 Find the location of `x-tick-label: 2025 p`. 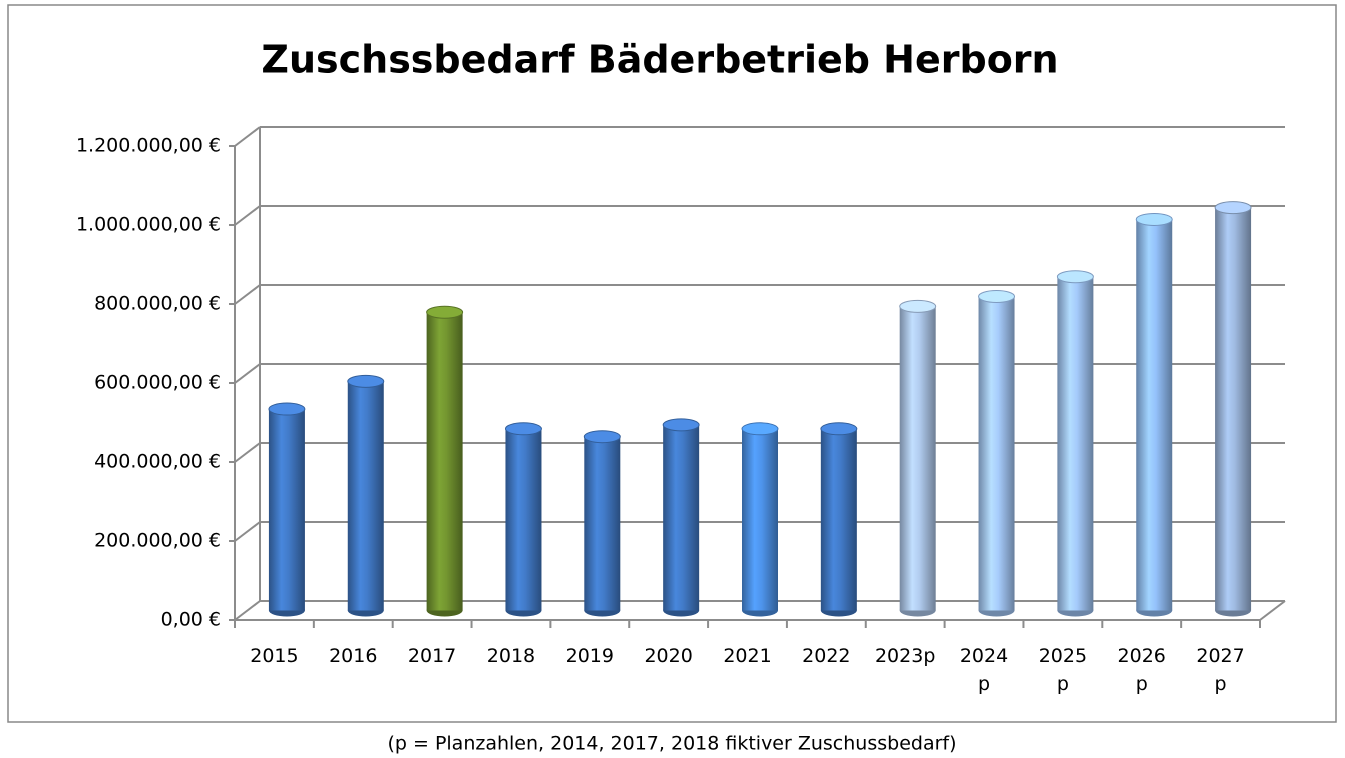

x-tick-label: 2025 p is located at coordinates (1063, 670).